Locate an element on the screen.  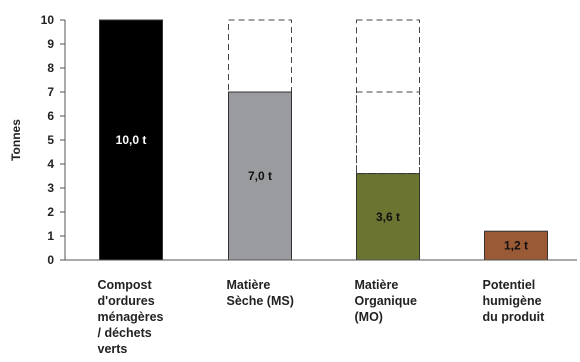
y-tick-label: 1 is located at coordinates (50, 236).